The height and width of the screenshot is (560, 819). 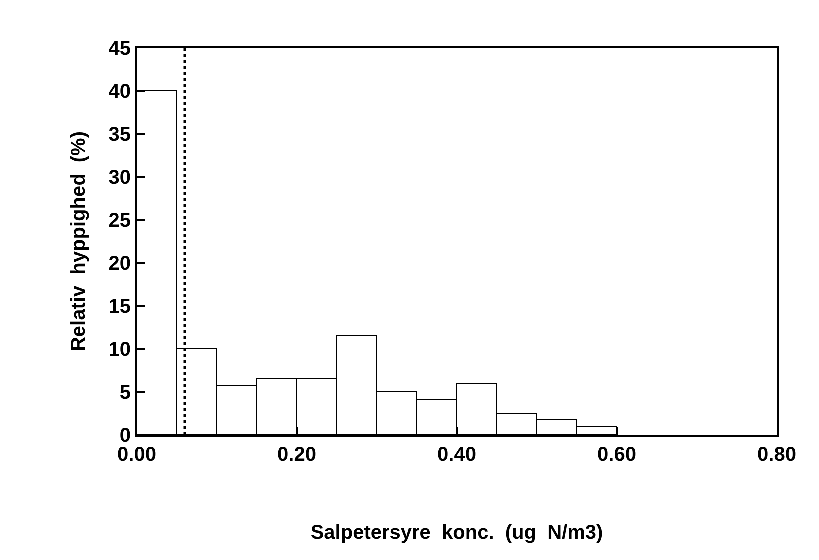 I want to click on y-axis-title: Relativ hyppighed (%), so click(x=79, y=241).